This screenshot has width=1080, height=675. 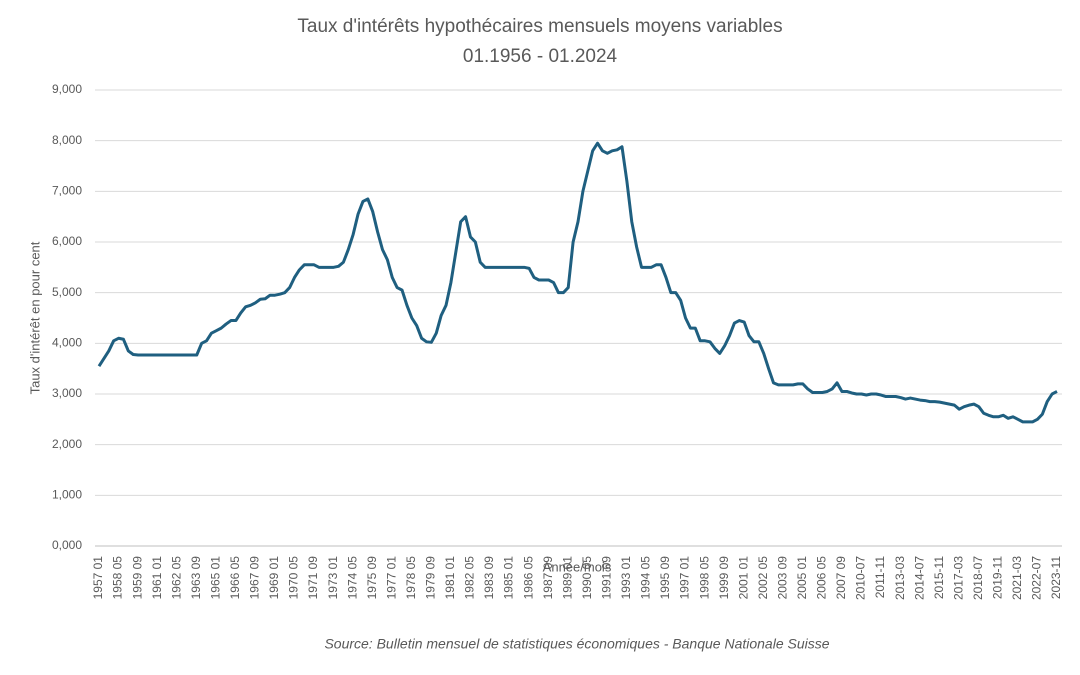 I want to click on x-tick-label: 2019-11, so click(x=998, y=577).